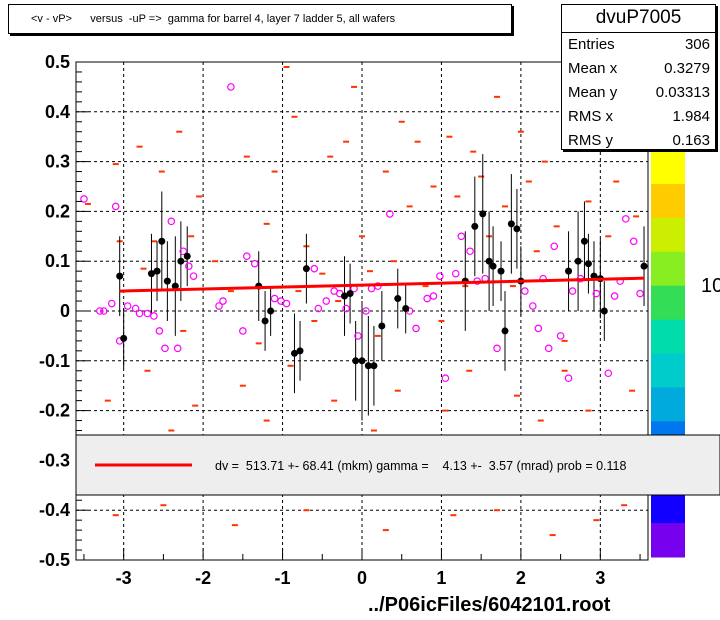  What do you see at coordinates (489, 605) in the screenshot?
I see `source-file-label: ../P06icFiles/6042101.root` at bounding box center [489, 605].